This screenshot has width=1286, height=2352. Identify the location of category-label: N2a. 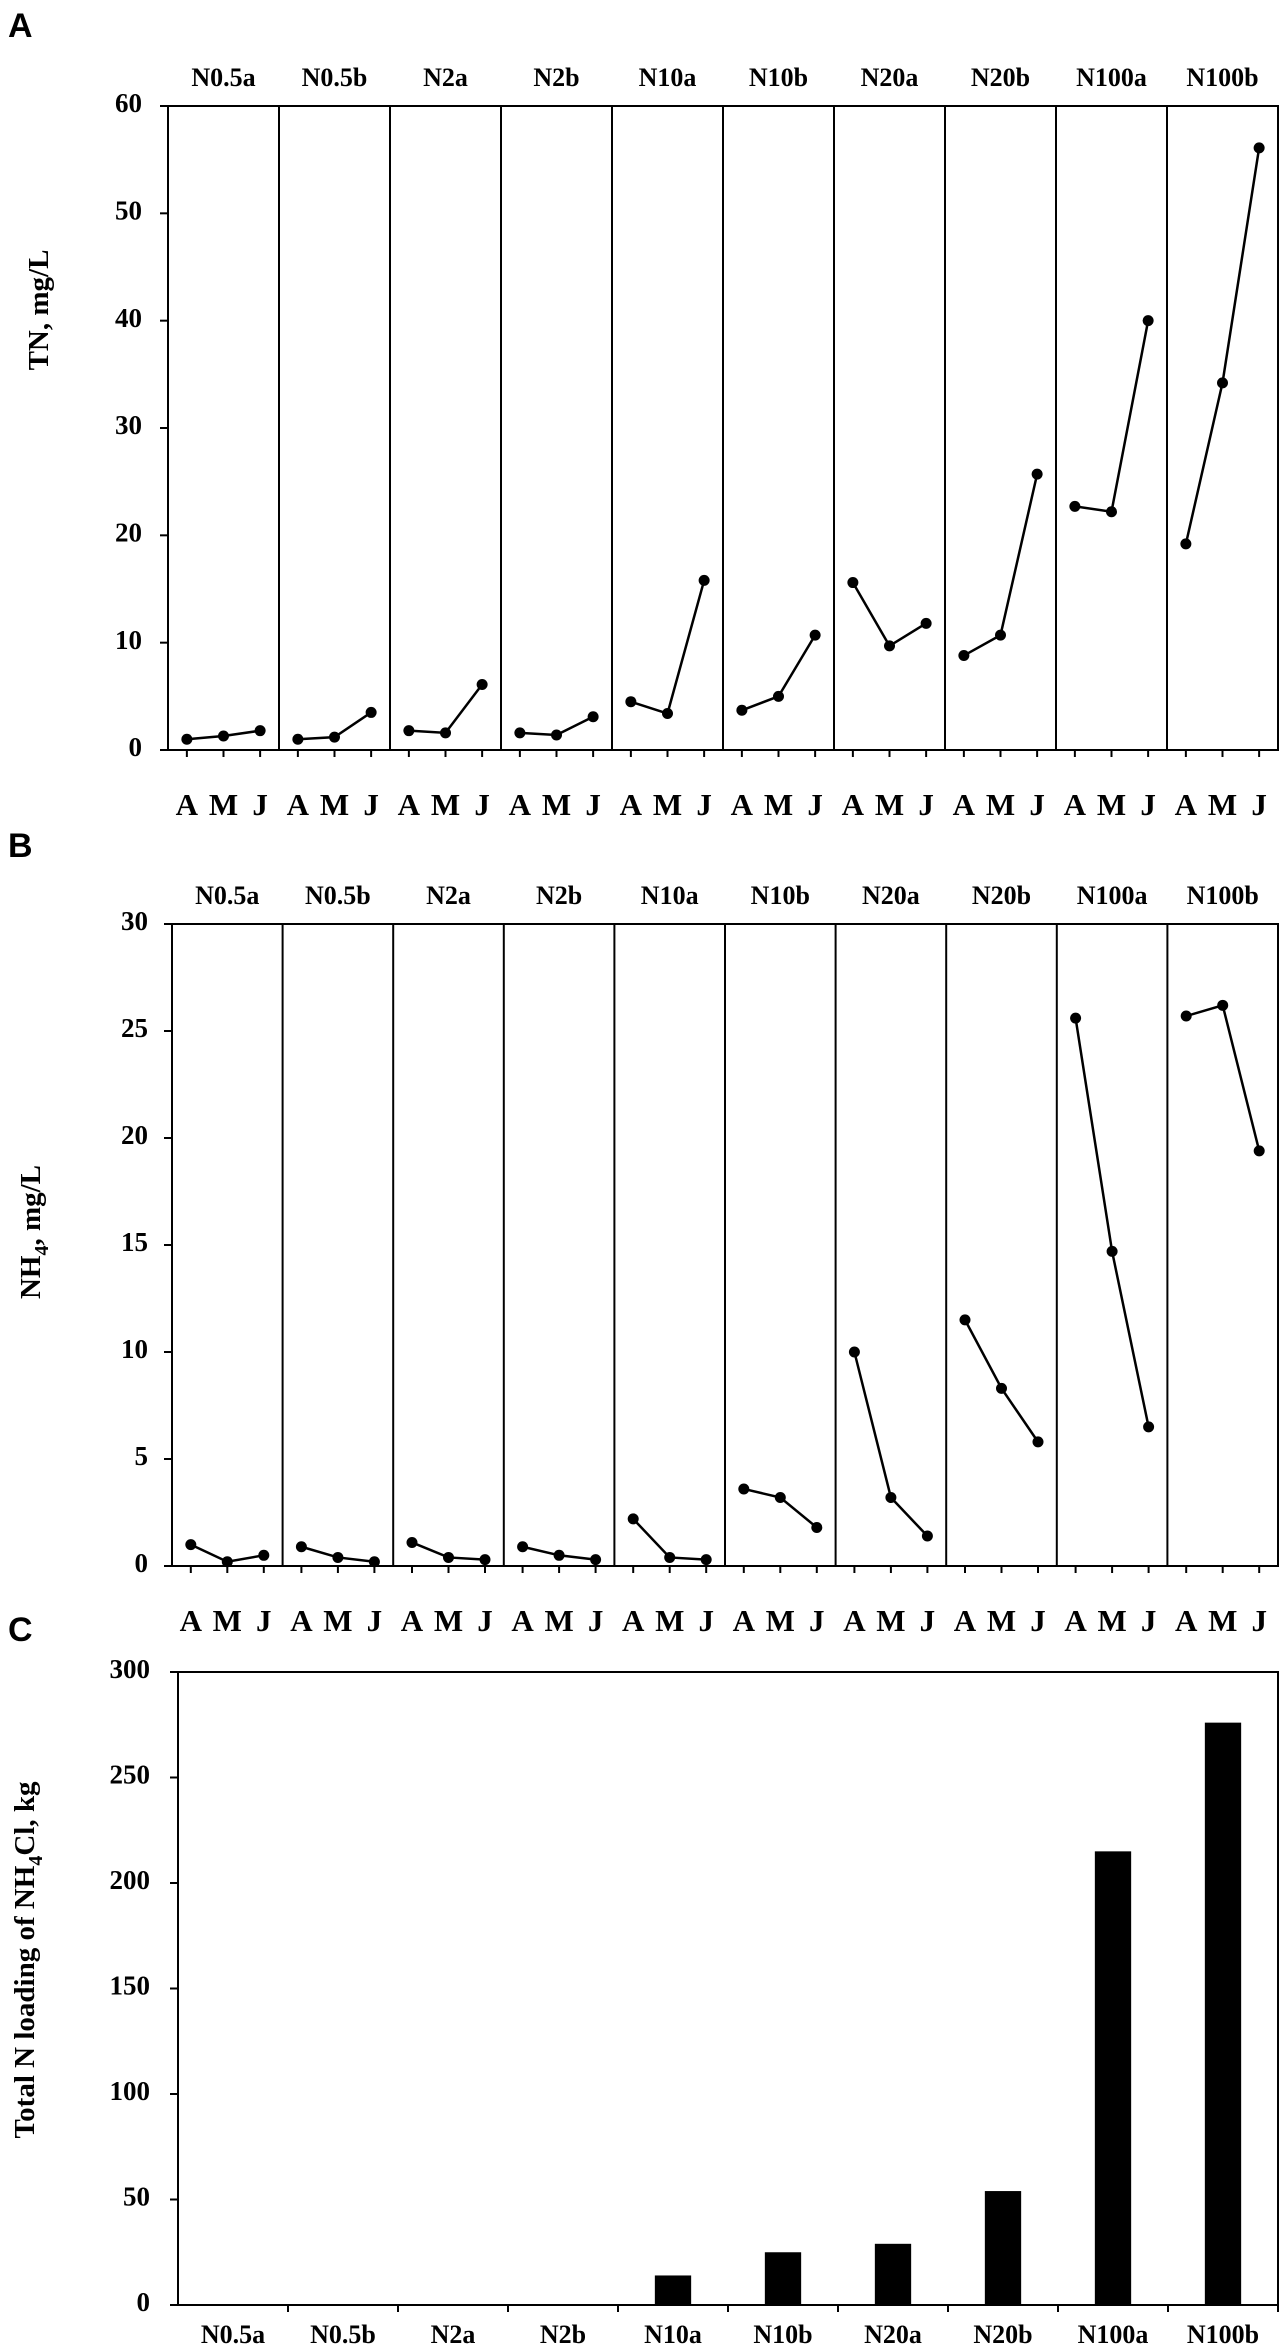
(453, 2334).